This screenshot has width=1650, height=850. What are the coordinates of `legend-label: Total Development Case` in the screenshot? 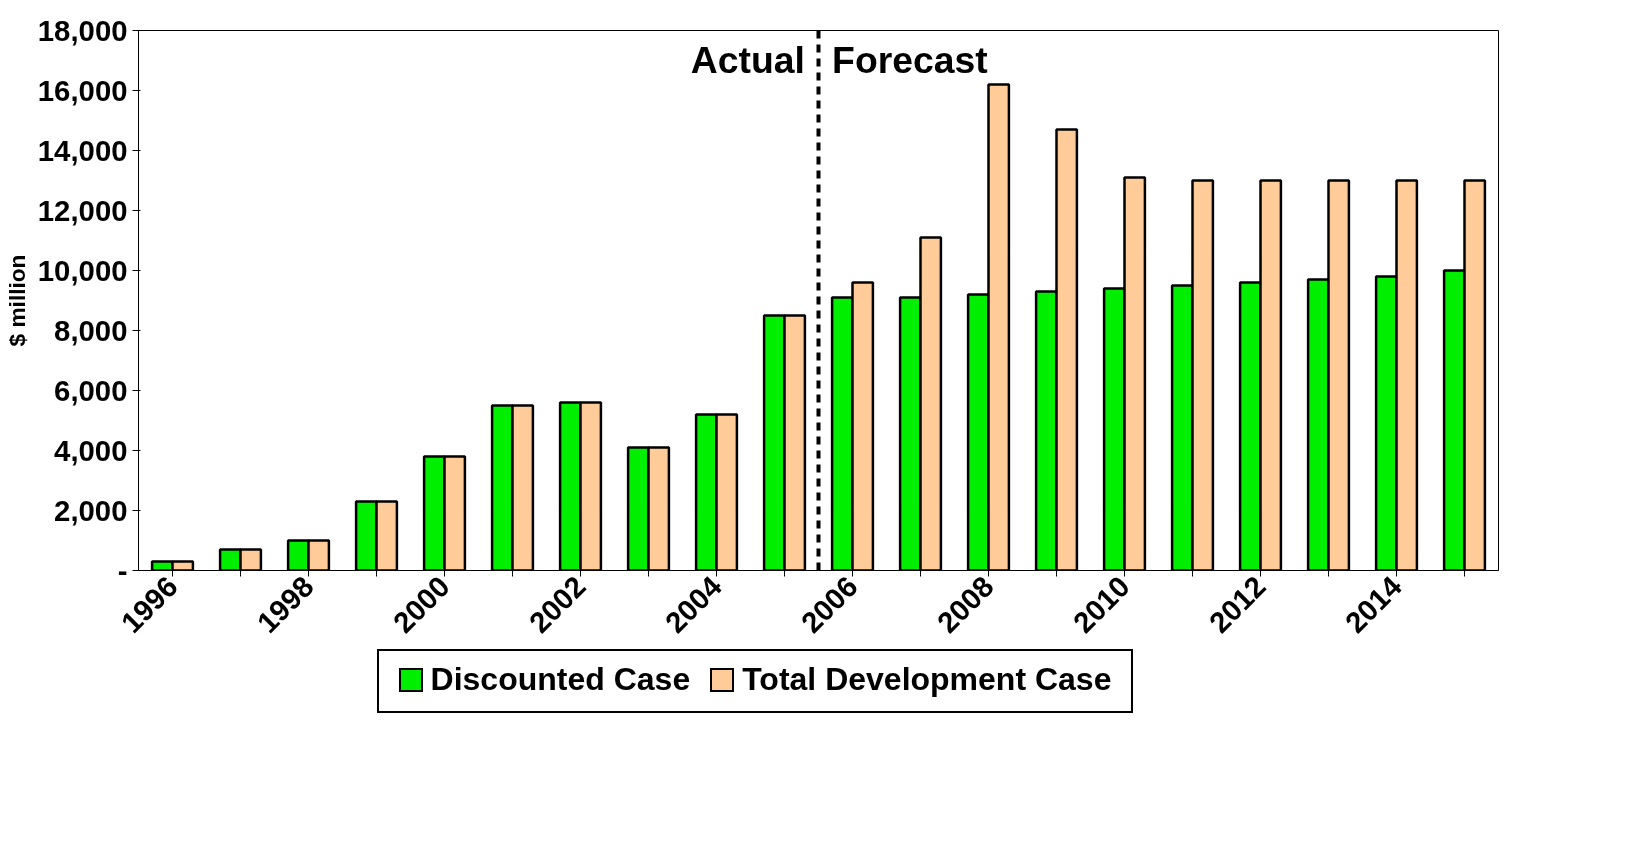 It's located at (927, 679).